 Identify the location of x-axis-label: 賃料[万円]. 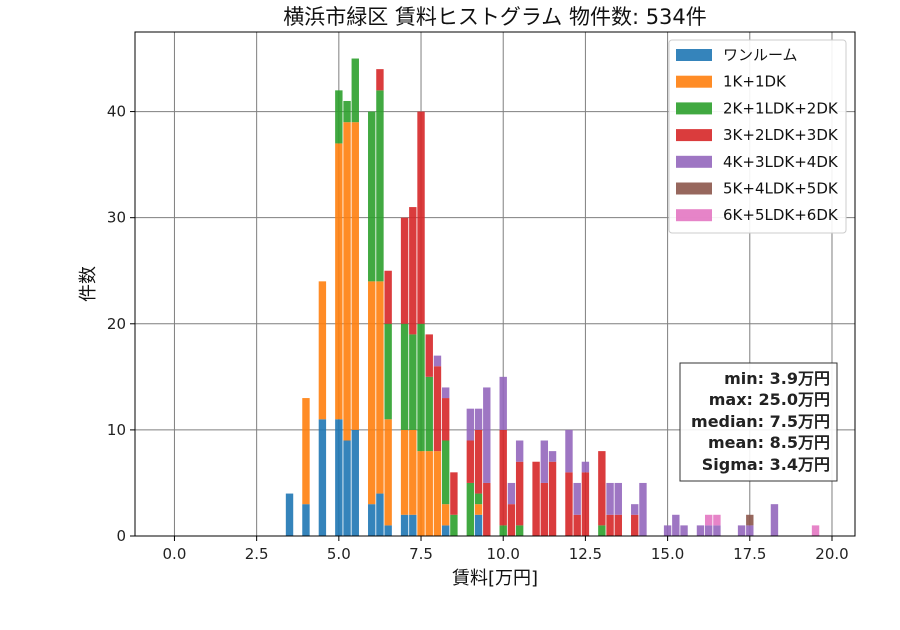
(495, 578).